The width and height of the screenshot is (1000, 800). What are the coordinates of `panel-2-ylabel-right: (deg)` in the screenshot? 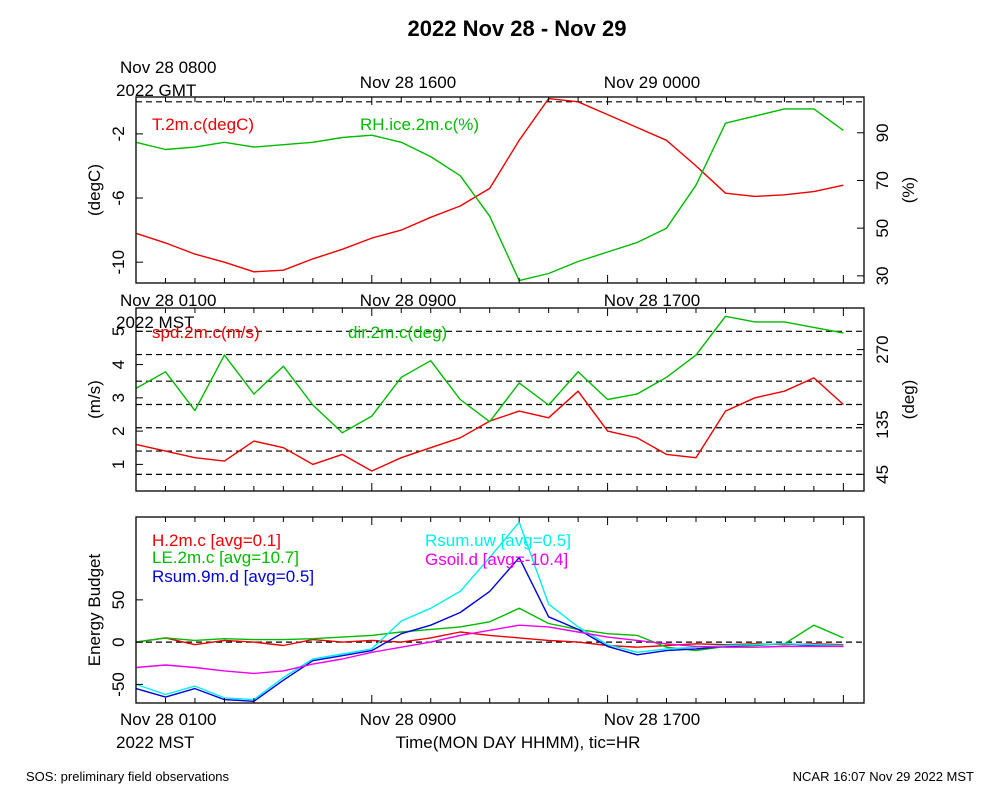 It's located at (908, 400).